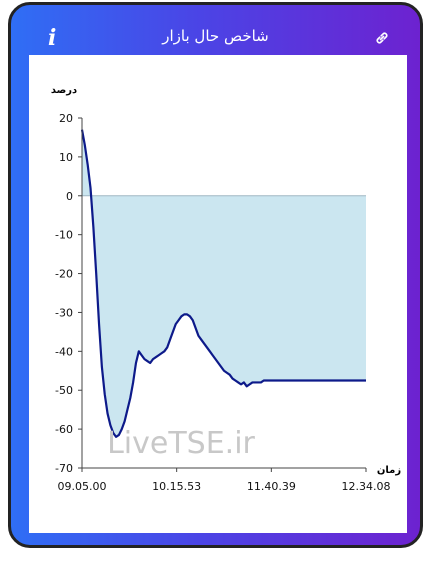 Image resolution: width=433 pixels, height=574 pixels. What do you see at coordinates (64, 468) in the screenshot?
I see `y-tick-label: -70` at bounding box center [64, 468].